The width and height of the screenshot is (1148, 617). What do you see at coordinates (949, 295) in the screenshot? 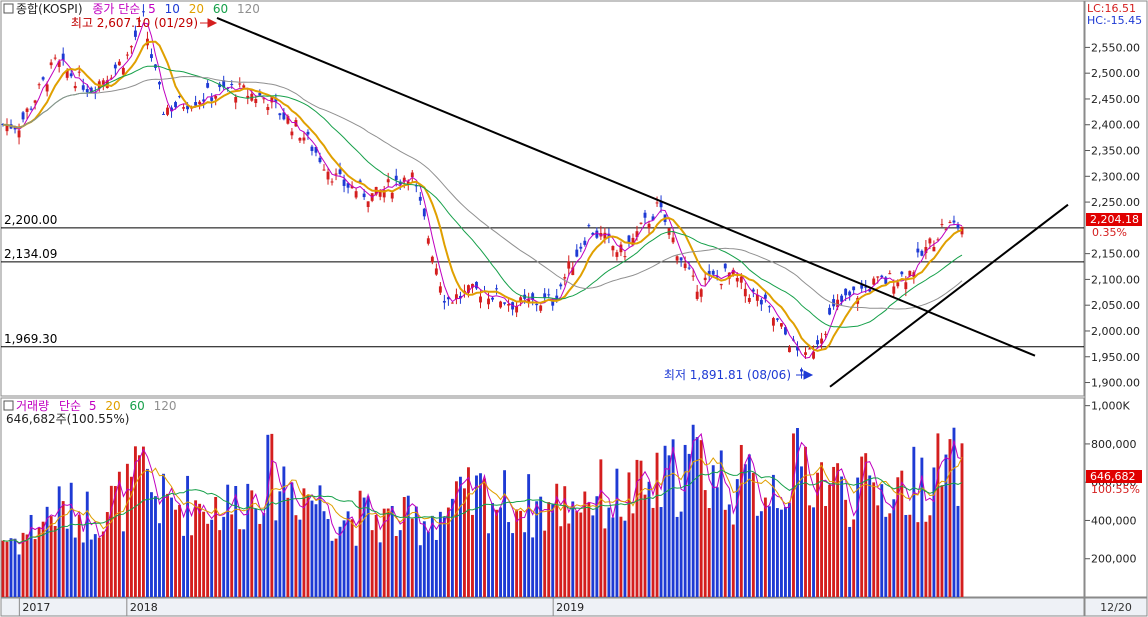
I see `trend-line` at bounding box center [949, 295].